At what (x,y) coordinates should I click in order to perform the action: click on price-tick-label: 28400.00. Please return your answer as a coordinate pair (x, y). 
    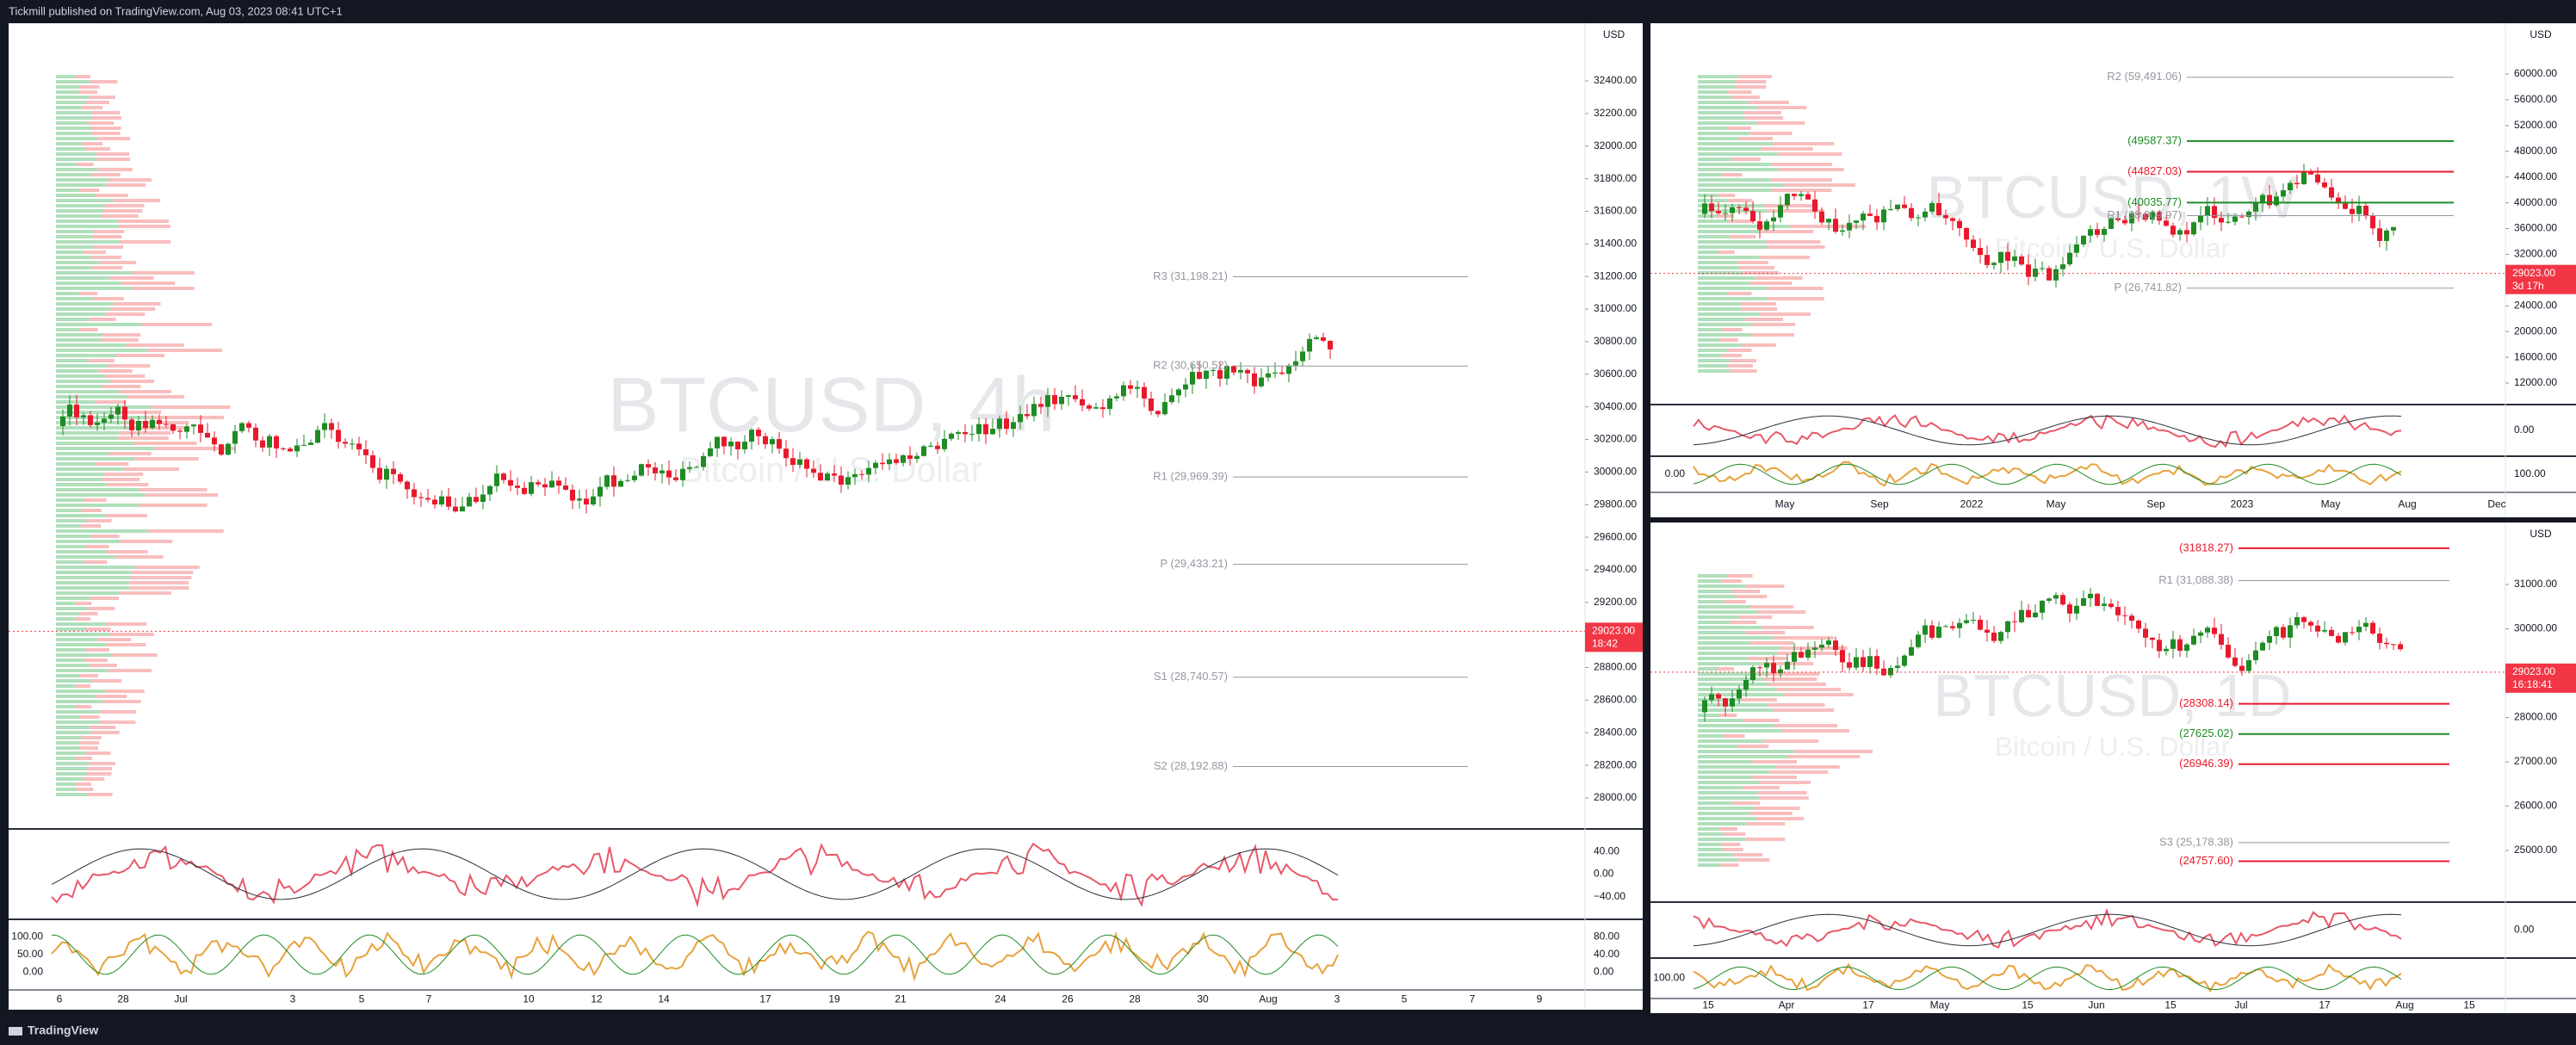
    Looking at the image, I should click on (1615, 732).